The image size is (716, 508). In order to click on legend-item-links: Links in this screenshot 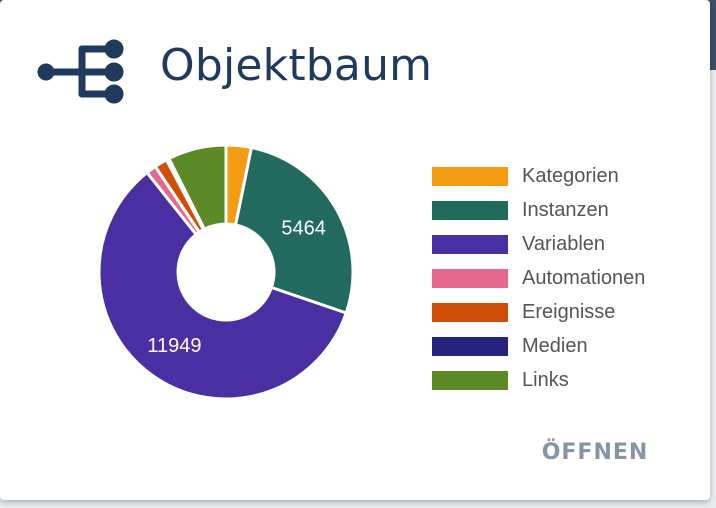, I will do `click(538, 380)`.